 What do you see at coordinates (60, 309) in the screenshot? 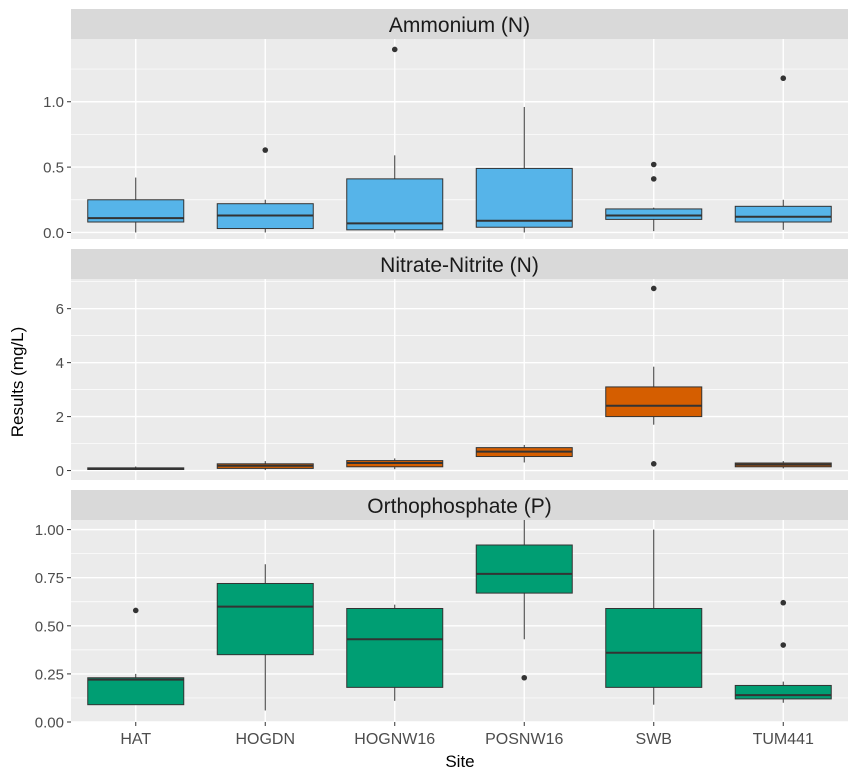
I see `y-tick-label: 6` at bounding box center [60, 309].